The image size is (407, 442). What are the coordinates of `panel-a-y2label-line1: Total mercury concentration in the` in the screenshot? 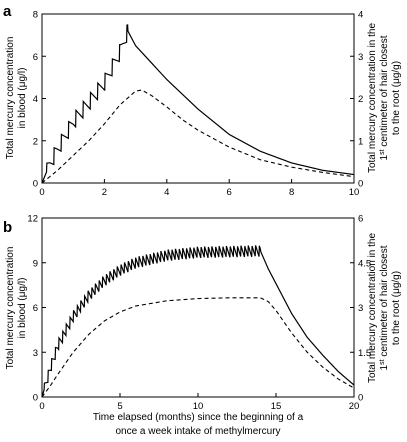 It's located at (372, 98).